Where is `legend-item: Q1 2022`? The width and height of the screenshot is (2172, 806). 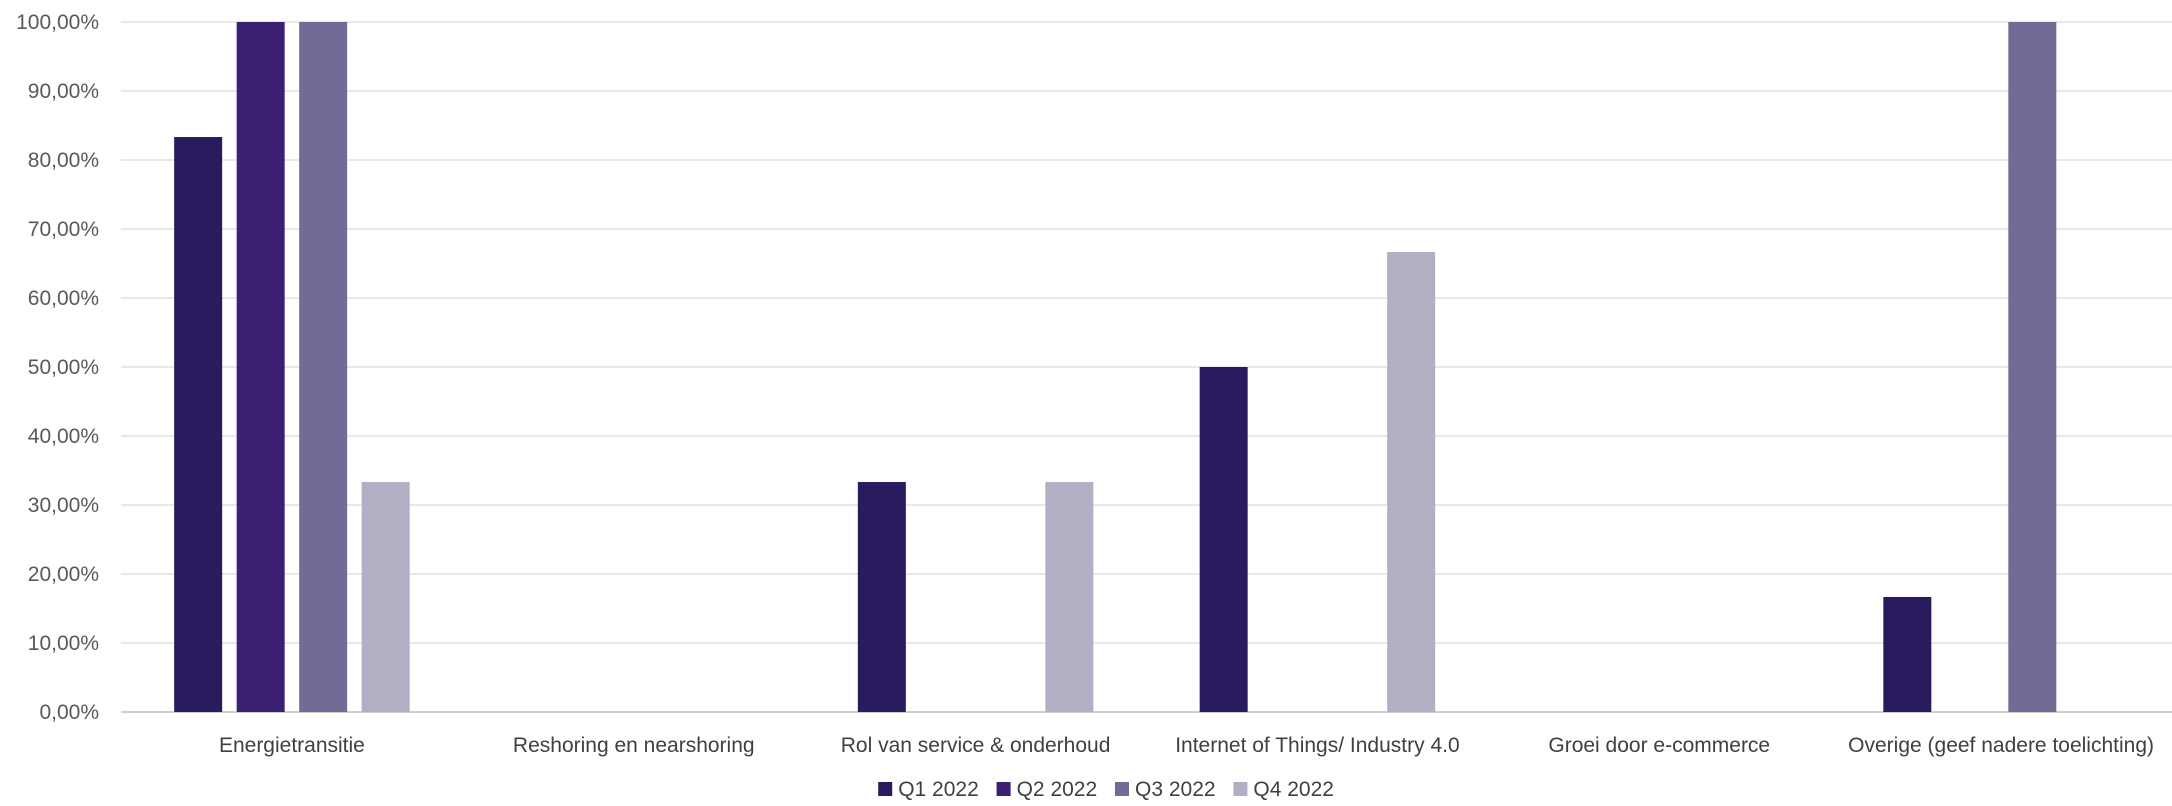 legend-item: Q1 2022 is located at coordinates (928, 789).